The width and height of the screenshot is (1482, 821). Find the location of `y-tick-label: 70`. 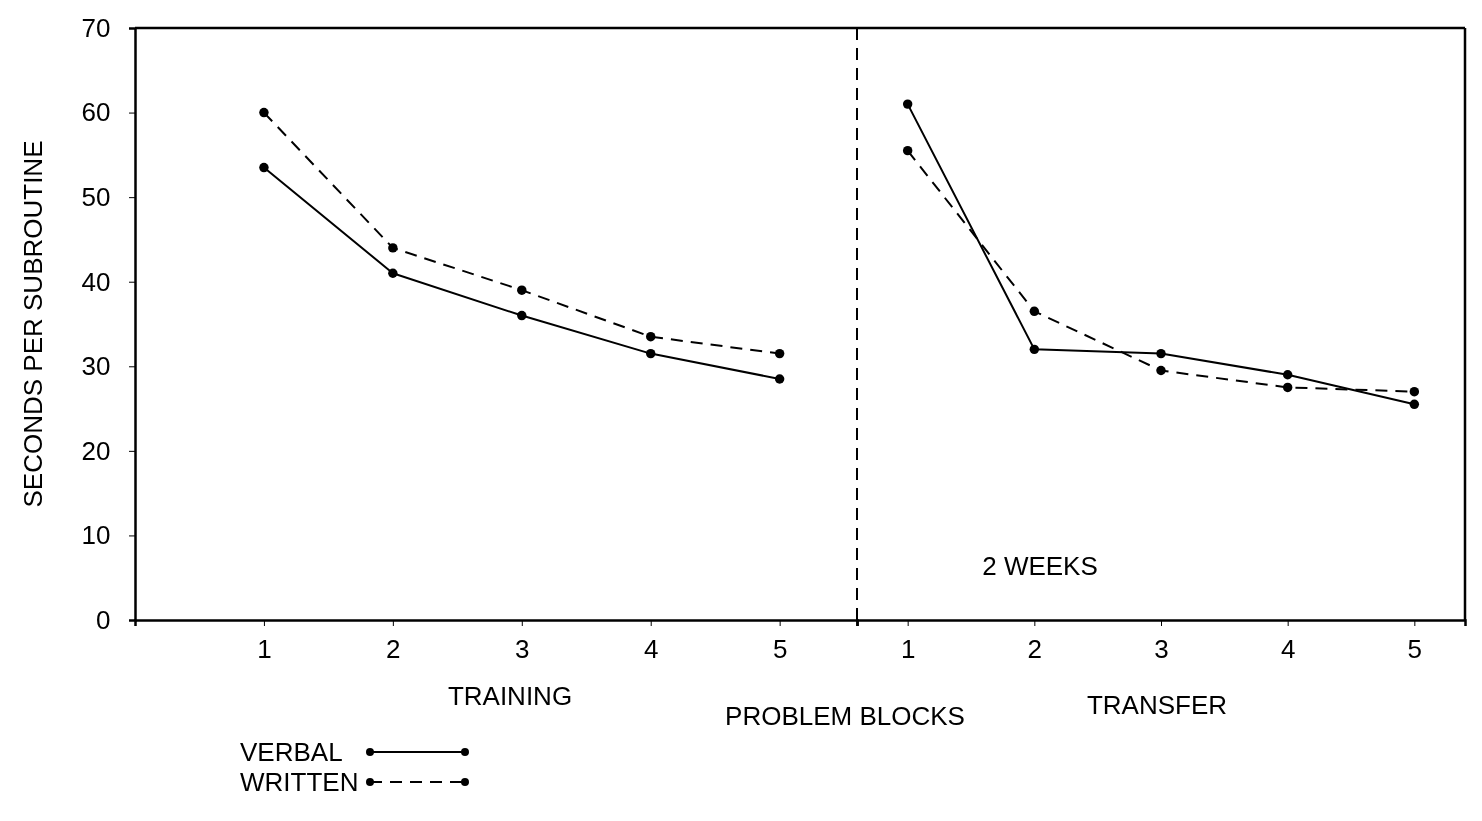

y-tick-label: 70 is located at coordinates (96, 27).